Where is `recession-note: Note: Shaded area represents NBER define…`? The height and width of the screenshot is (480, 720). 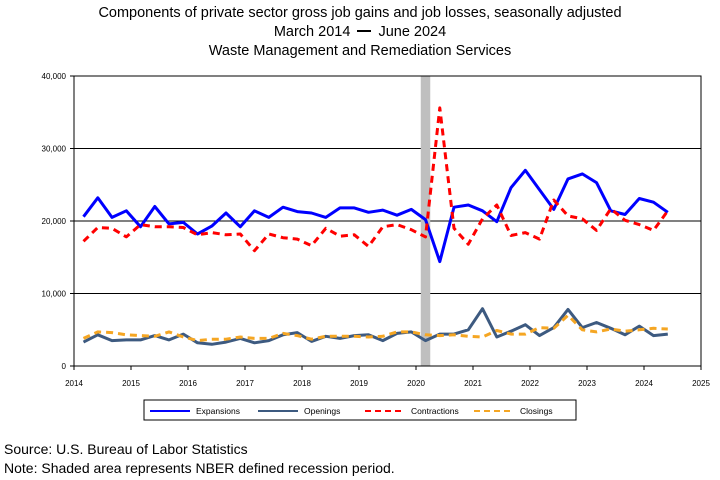
recession-note: Note: Shaded area represents NBER define… is located at coordinates (199, 468).